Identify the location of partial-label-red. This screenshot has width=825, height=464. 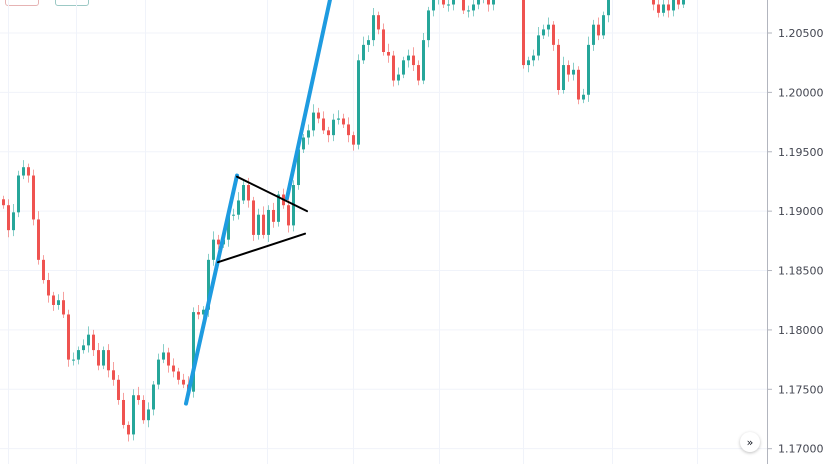
(22, 3).